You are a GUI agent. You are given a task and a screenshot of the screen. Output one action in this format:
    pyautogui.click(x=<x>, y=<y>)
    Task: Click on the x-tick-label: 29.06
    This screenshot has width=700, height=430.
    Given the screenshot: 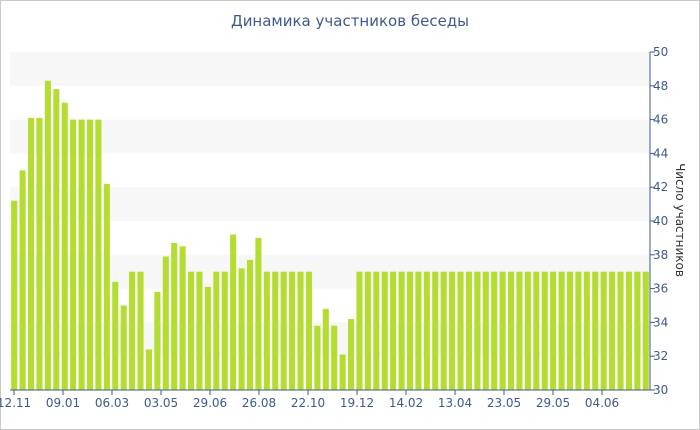 What is the action you would take?
    pyautogui.click(x=210, y=403)
    